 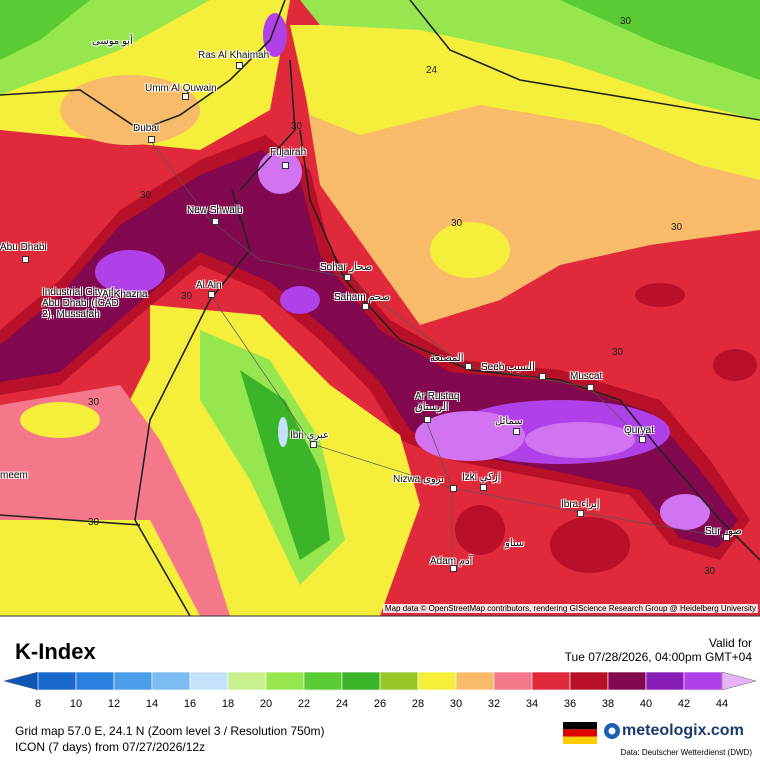 What do you see at coordinates (288, 152) in the screenshot?
I see `place-label: Fujairah` at bounding box center [288, 152].